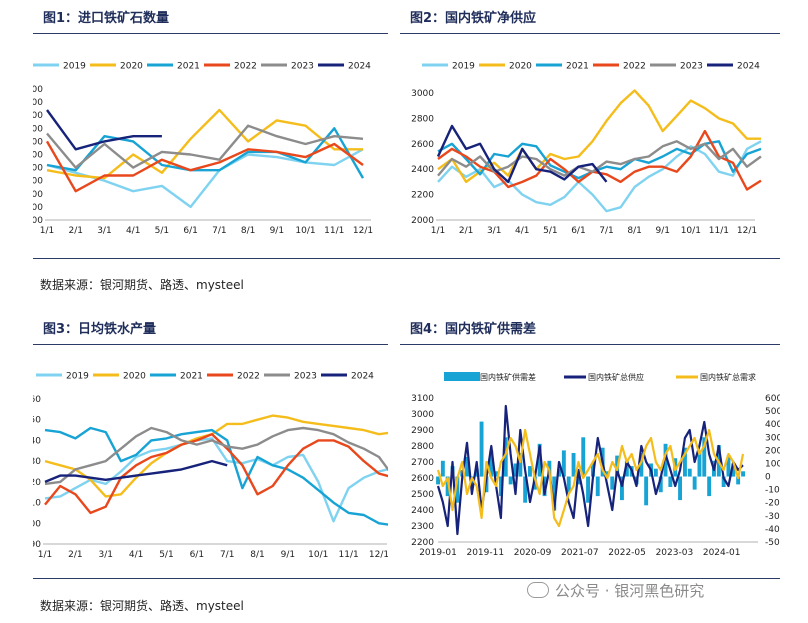 This screenshot has height=623, width=808. I want to click on fig3-y-tick-240: 240, so click(37, 441).